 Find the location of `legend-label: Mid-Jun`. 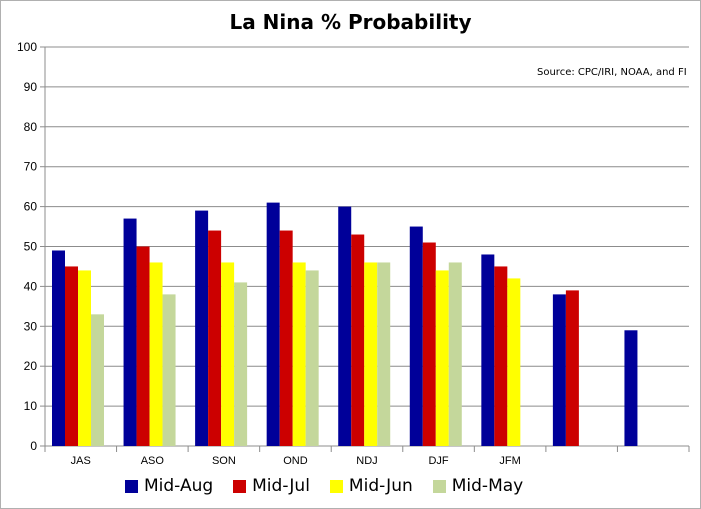

legend-label: Mid-Jun is located at coordinates (380, 486).